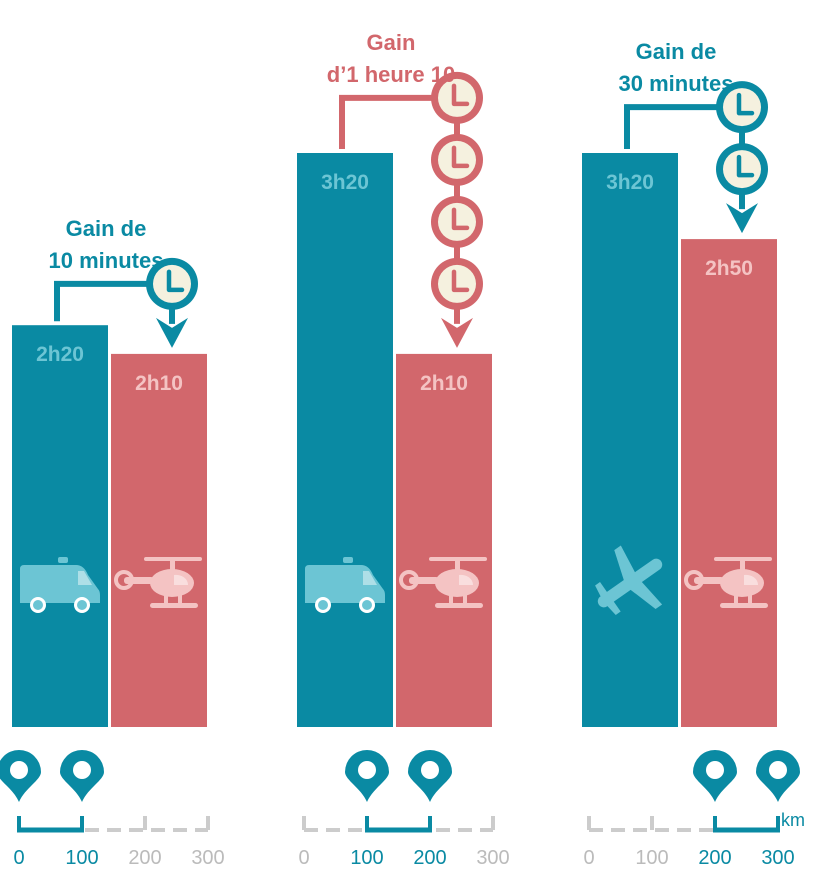 The height and width of the screenshot is (872, 820). I want to click on gain-label: 30 minutes, so click(676, 83).